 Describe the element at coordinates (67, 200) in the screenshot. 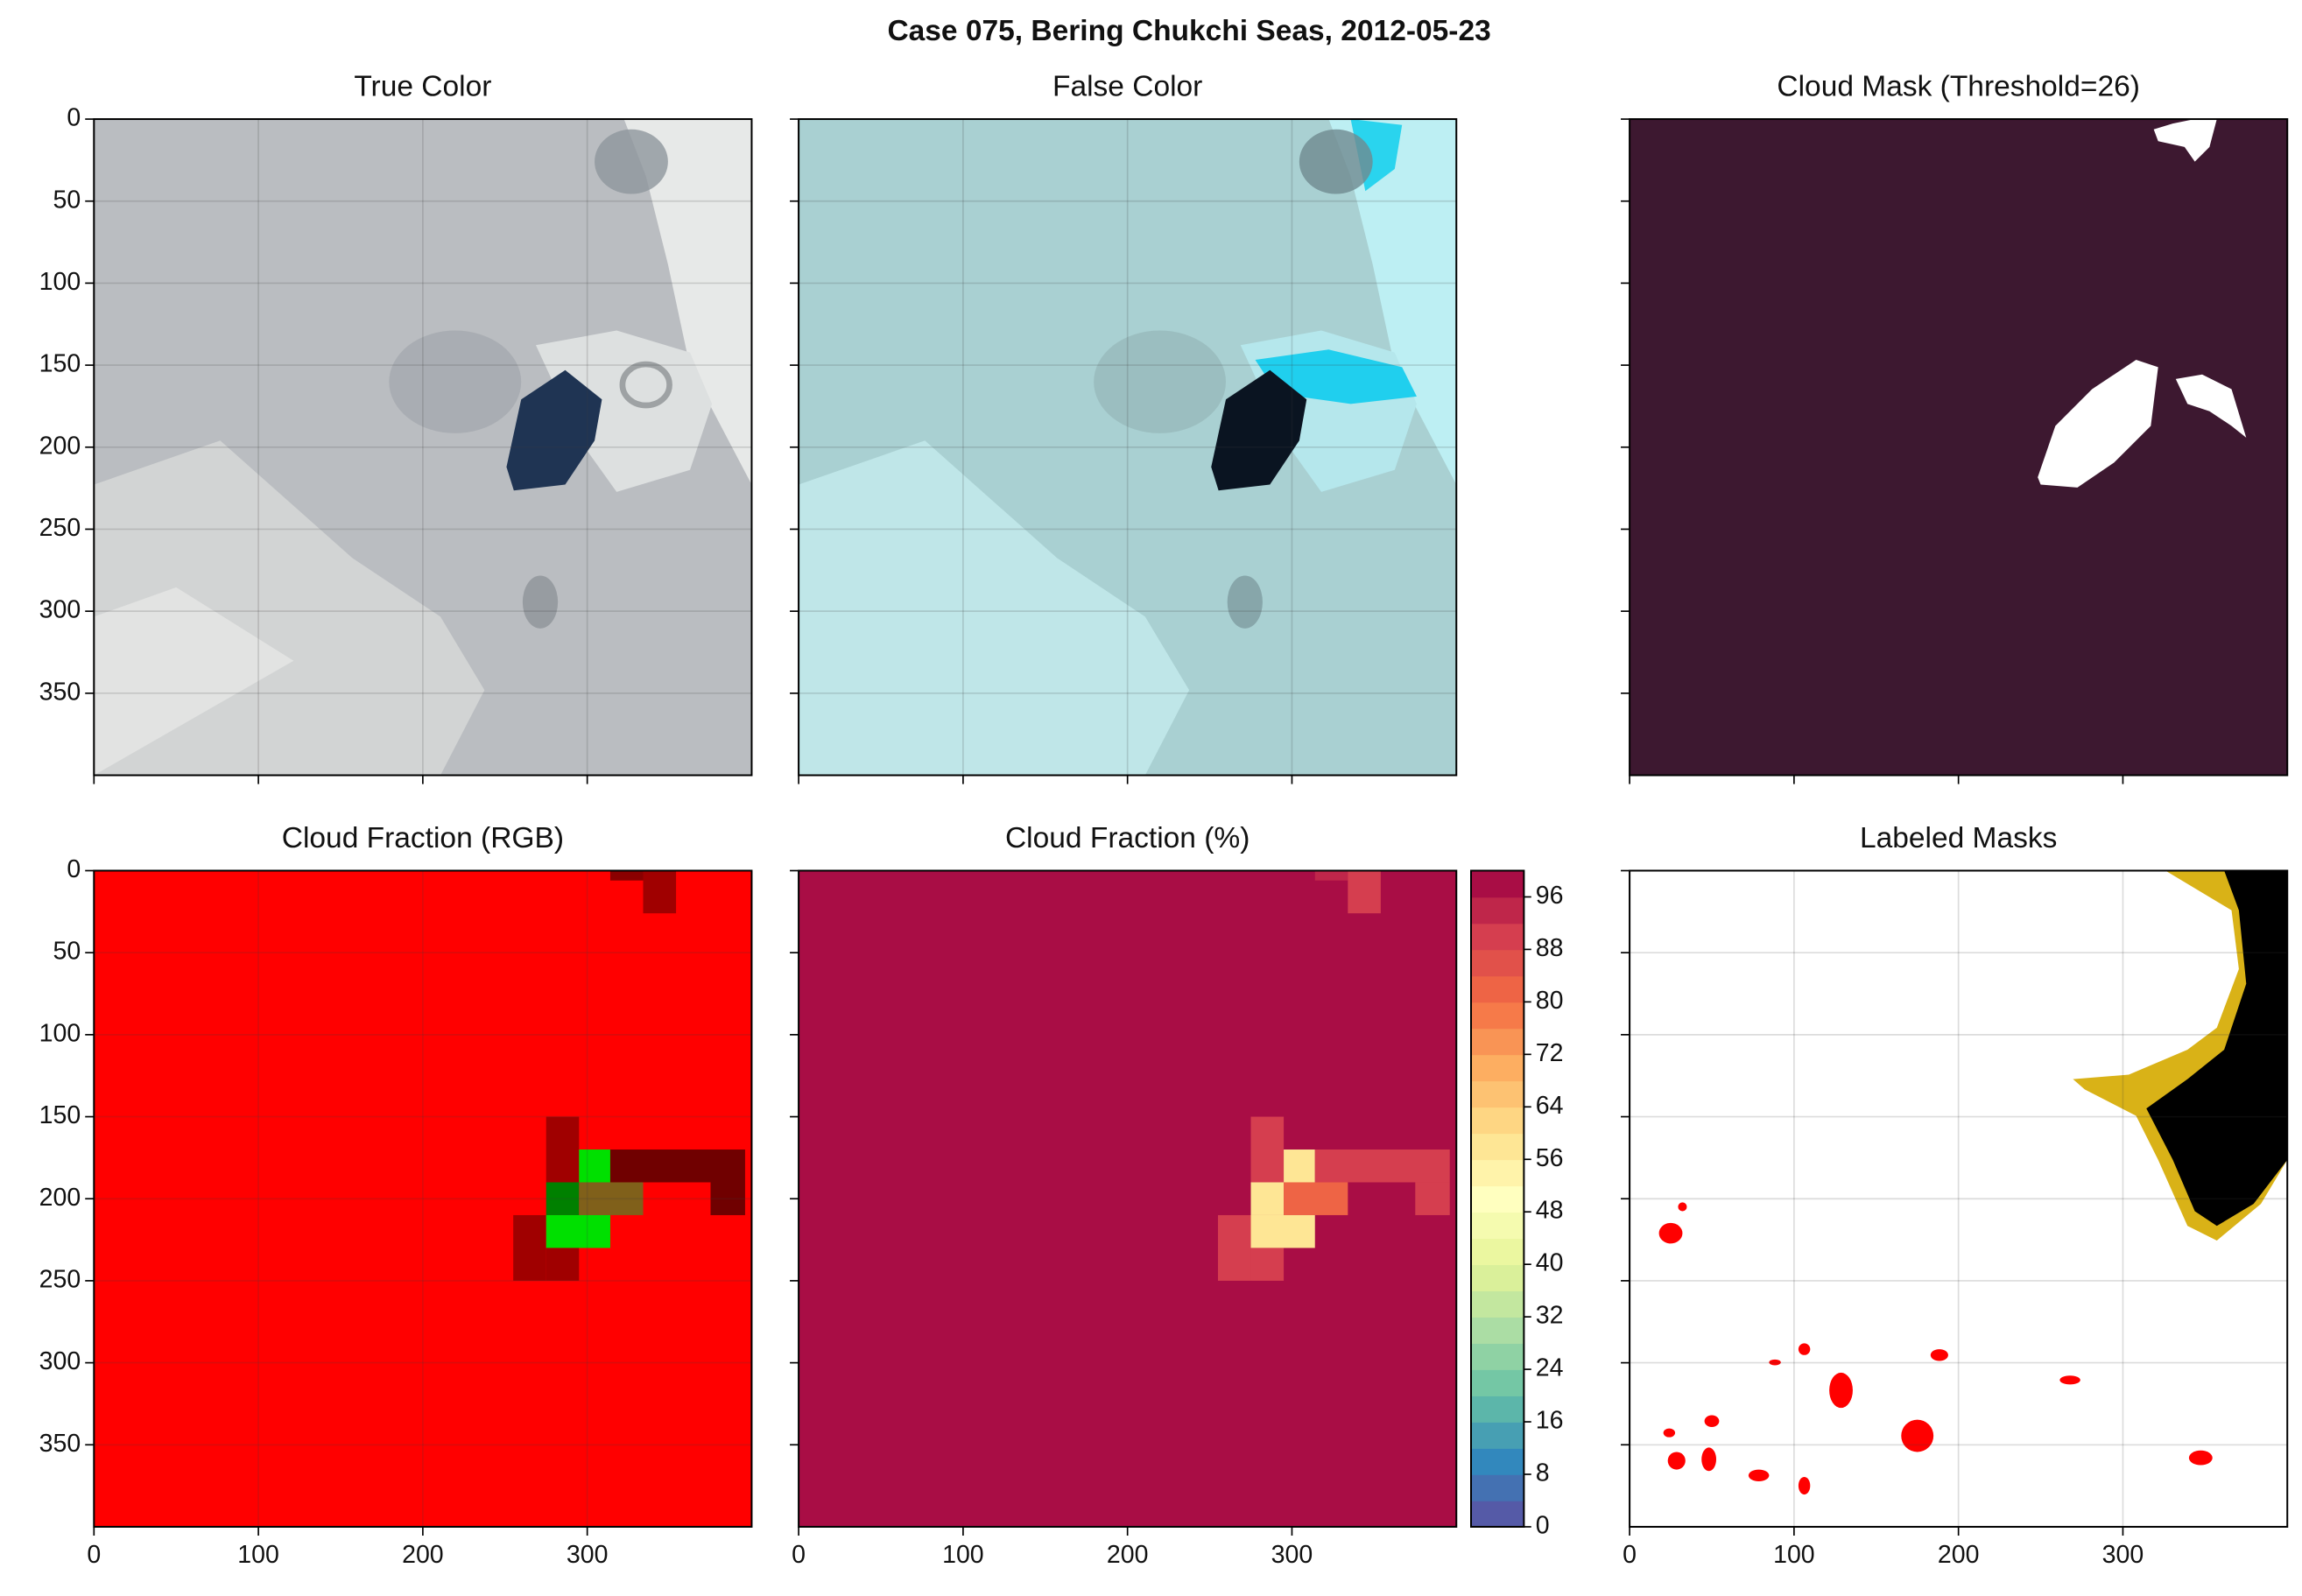

I see `y-tick-label: 50` at that location.